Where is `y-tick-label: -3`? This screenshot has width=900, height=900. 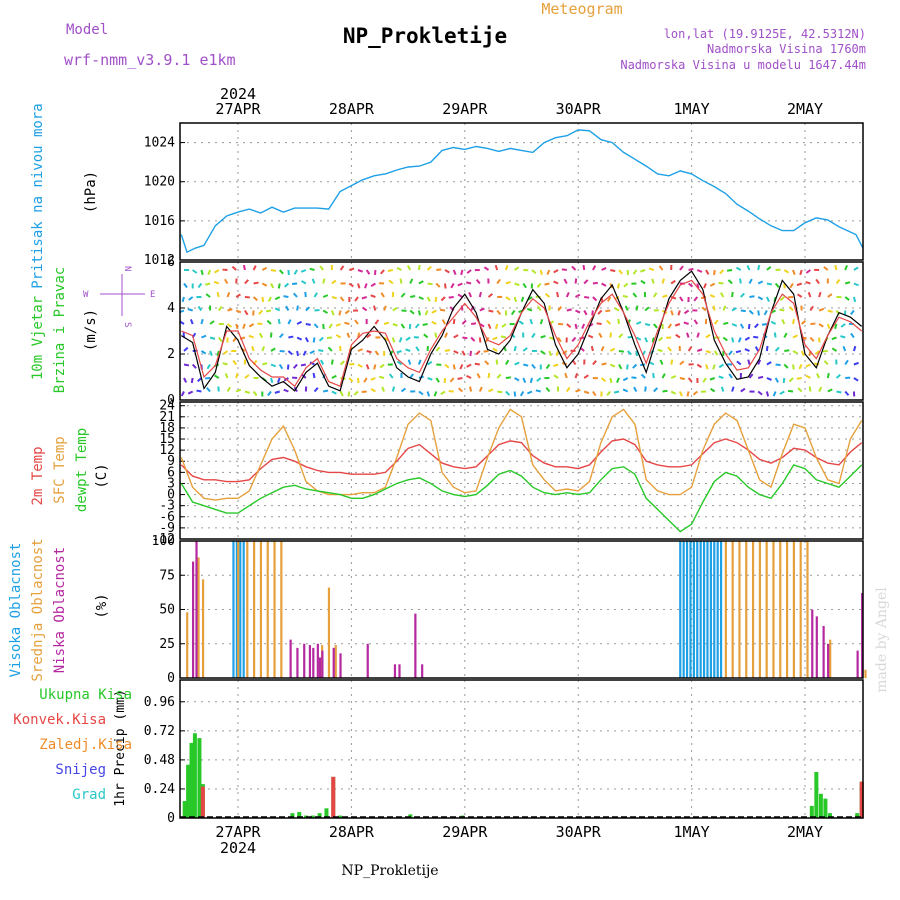
y-tick-label: -3 is located at coordinates (167, 506).